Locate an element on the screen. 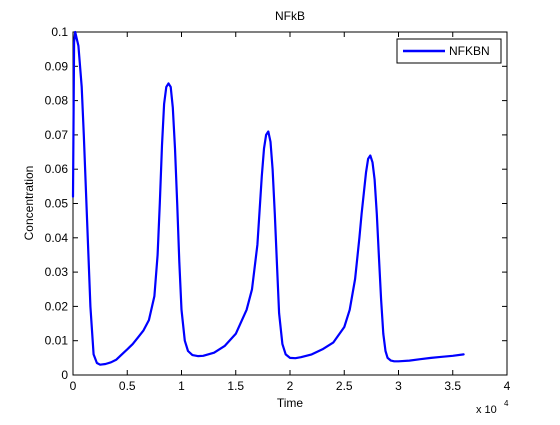  y-tick-label: 0.04 is located at coordinates (57, 238).